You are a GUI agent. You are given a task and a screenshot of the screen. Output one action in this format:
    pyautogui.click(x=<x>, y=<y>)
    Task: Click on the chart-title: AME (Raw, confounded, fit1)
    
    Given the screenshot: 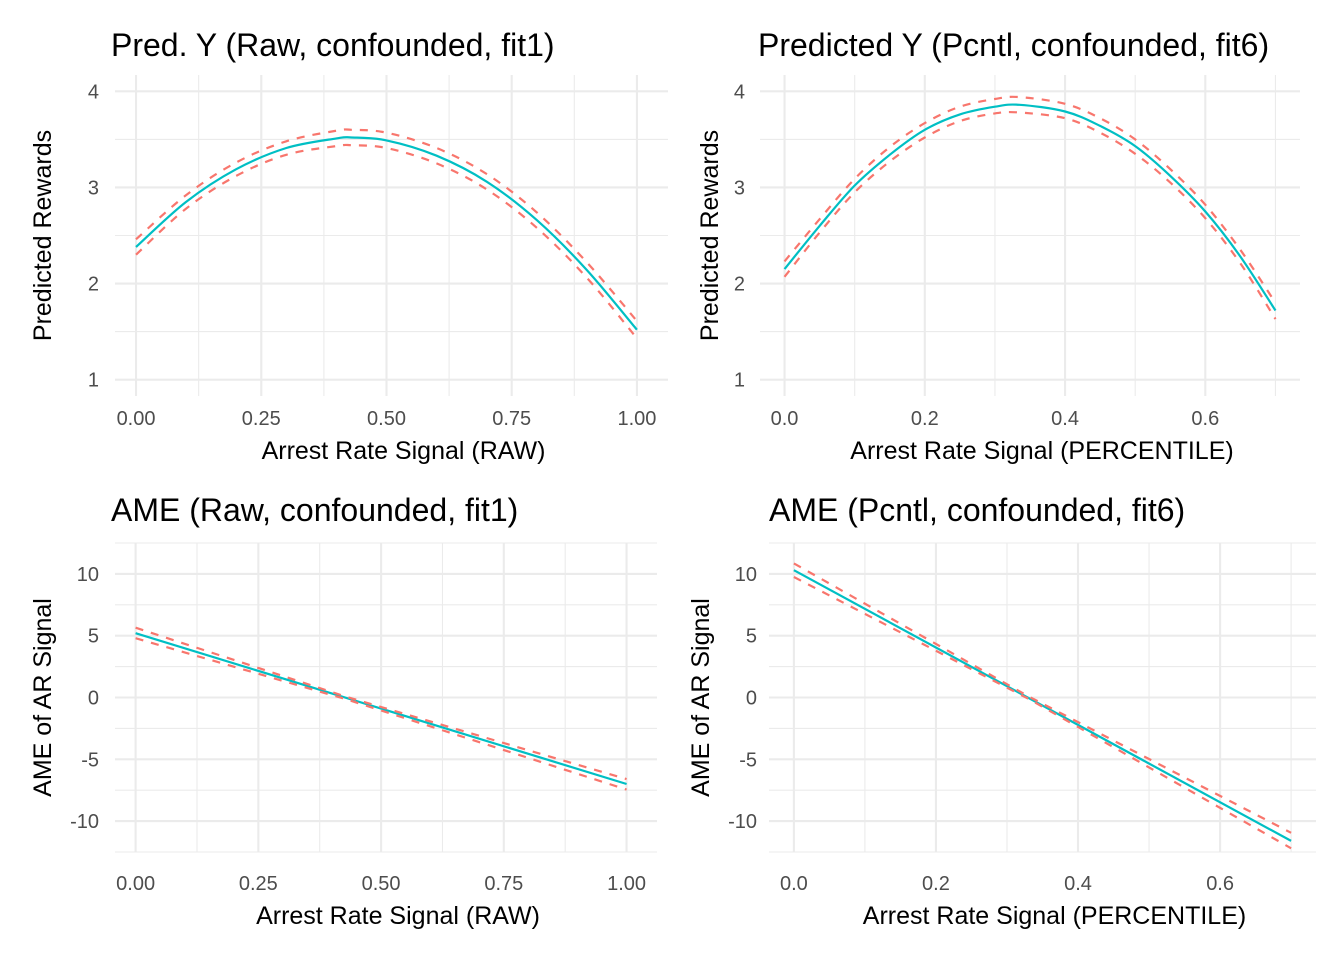 What is the action you would take?
    pyautogui.click(x=314, y=510)
    